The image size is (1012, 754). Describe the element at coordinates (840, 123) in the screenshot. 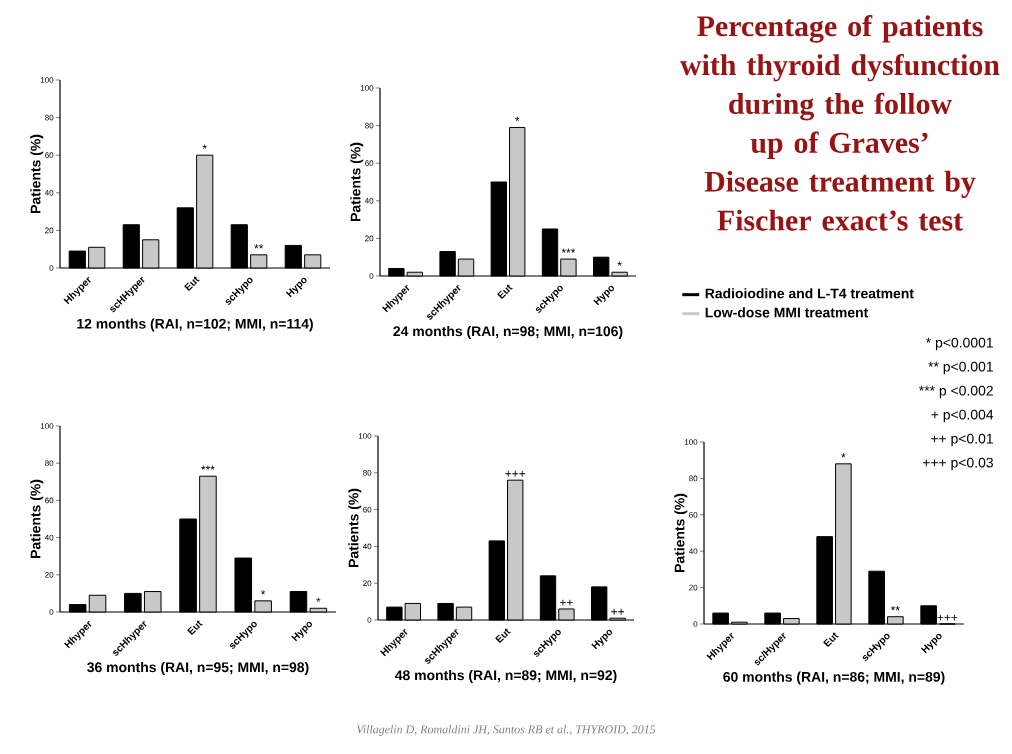

I see `text: Percentage of patients with thyroid dysfunction during the follow up of Graves’ Disease treatment by Fischer exact’s test` at that location.